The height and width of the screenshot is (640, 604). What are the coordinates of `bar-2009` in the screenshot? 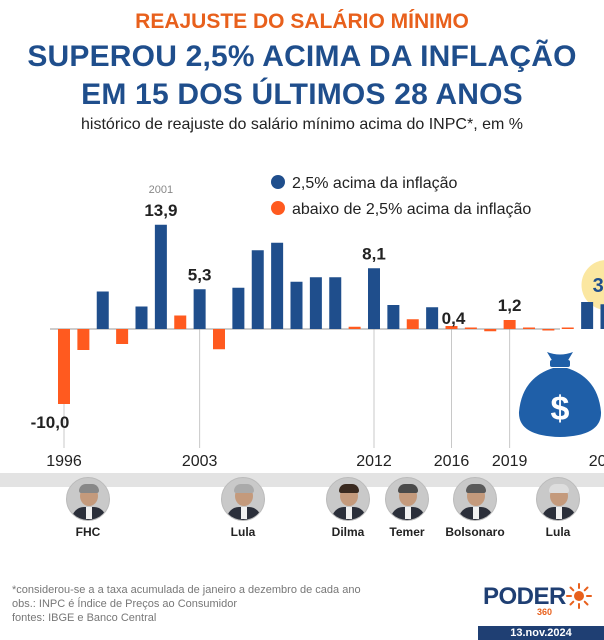 It's located at (315, 303).